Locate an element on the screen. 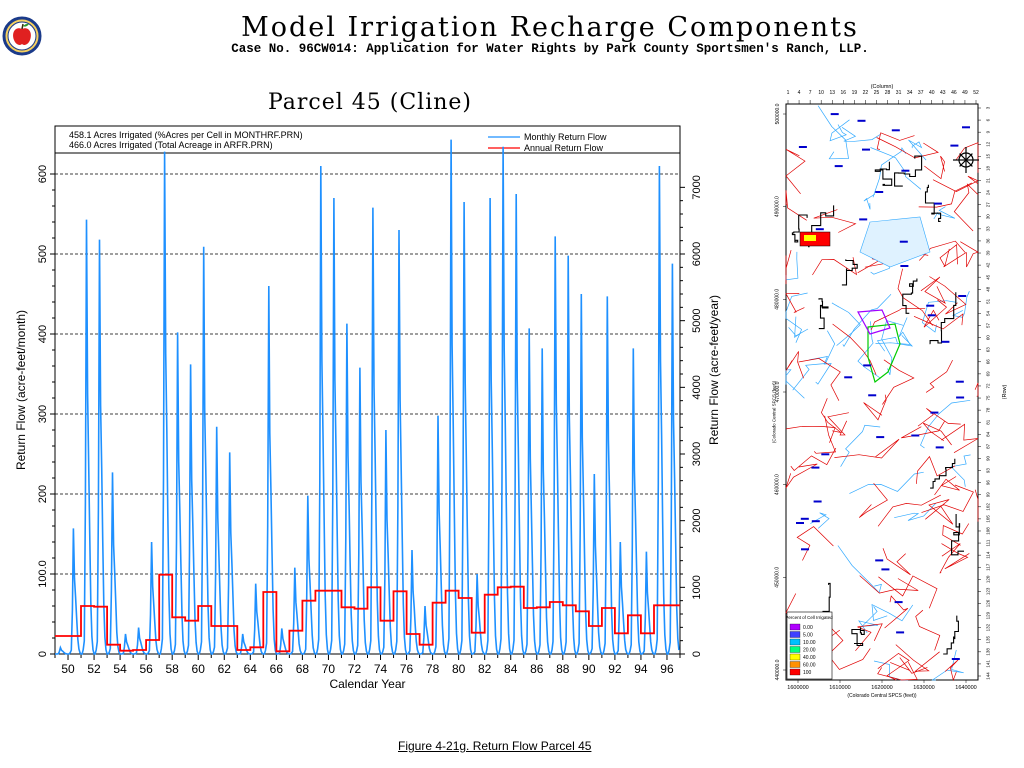  x-tick-label: 88 is located at coordinates (563, 669).